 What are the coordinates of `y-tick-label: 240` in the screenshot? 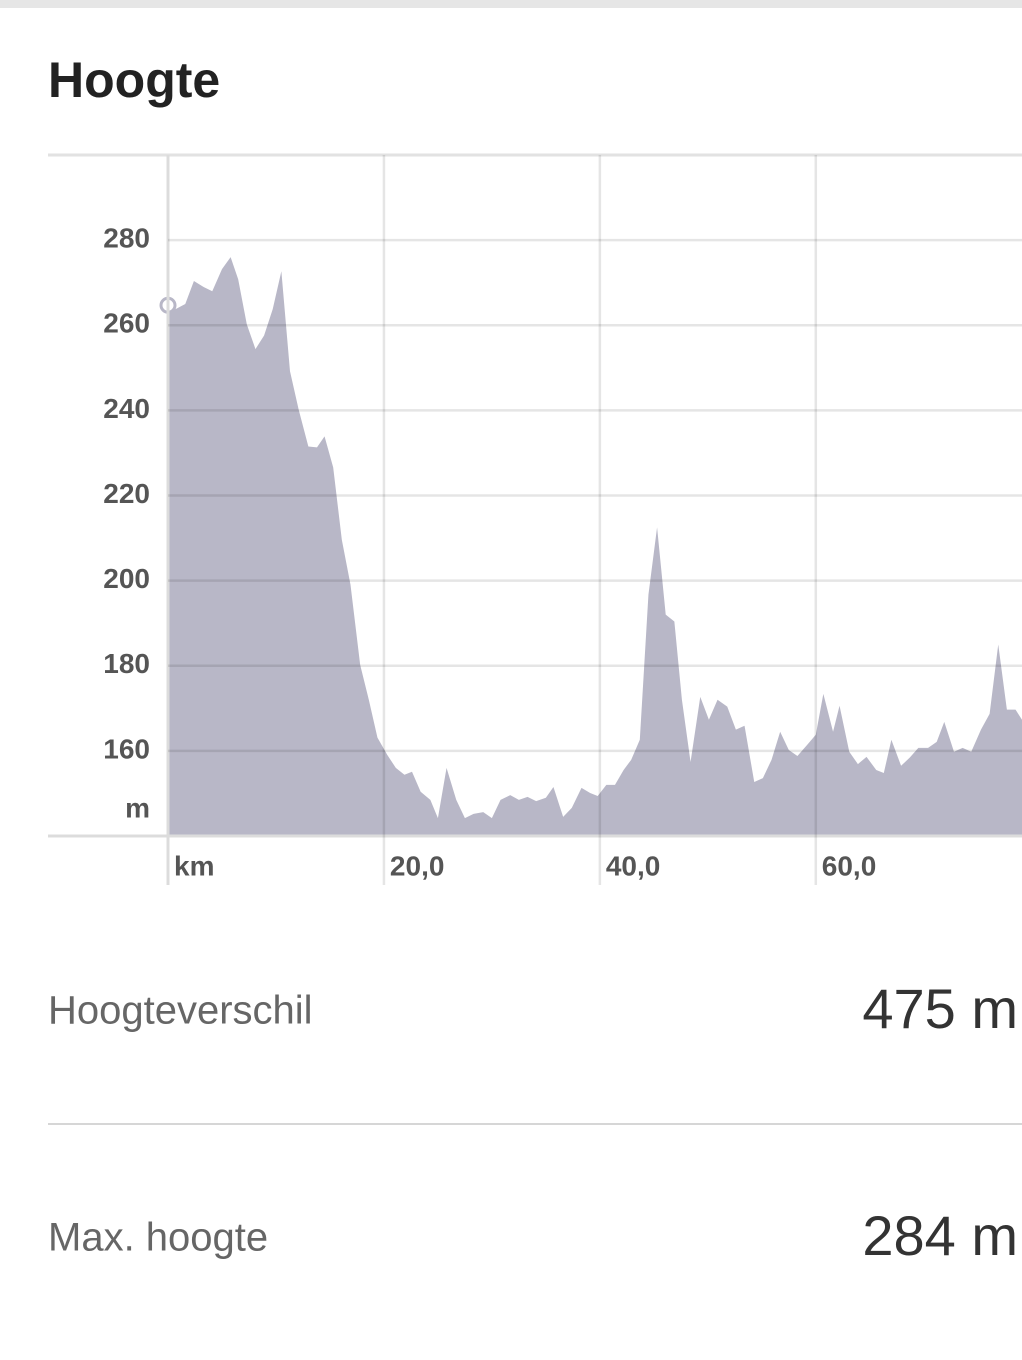 It's located at (126, 408).